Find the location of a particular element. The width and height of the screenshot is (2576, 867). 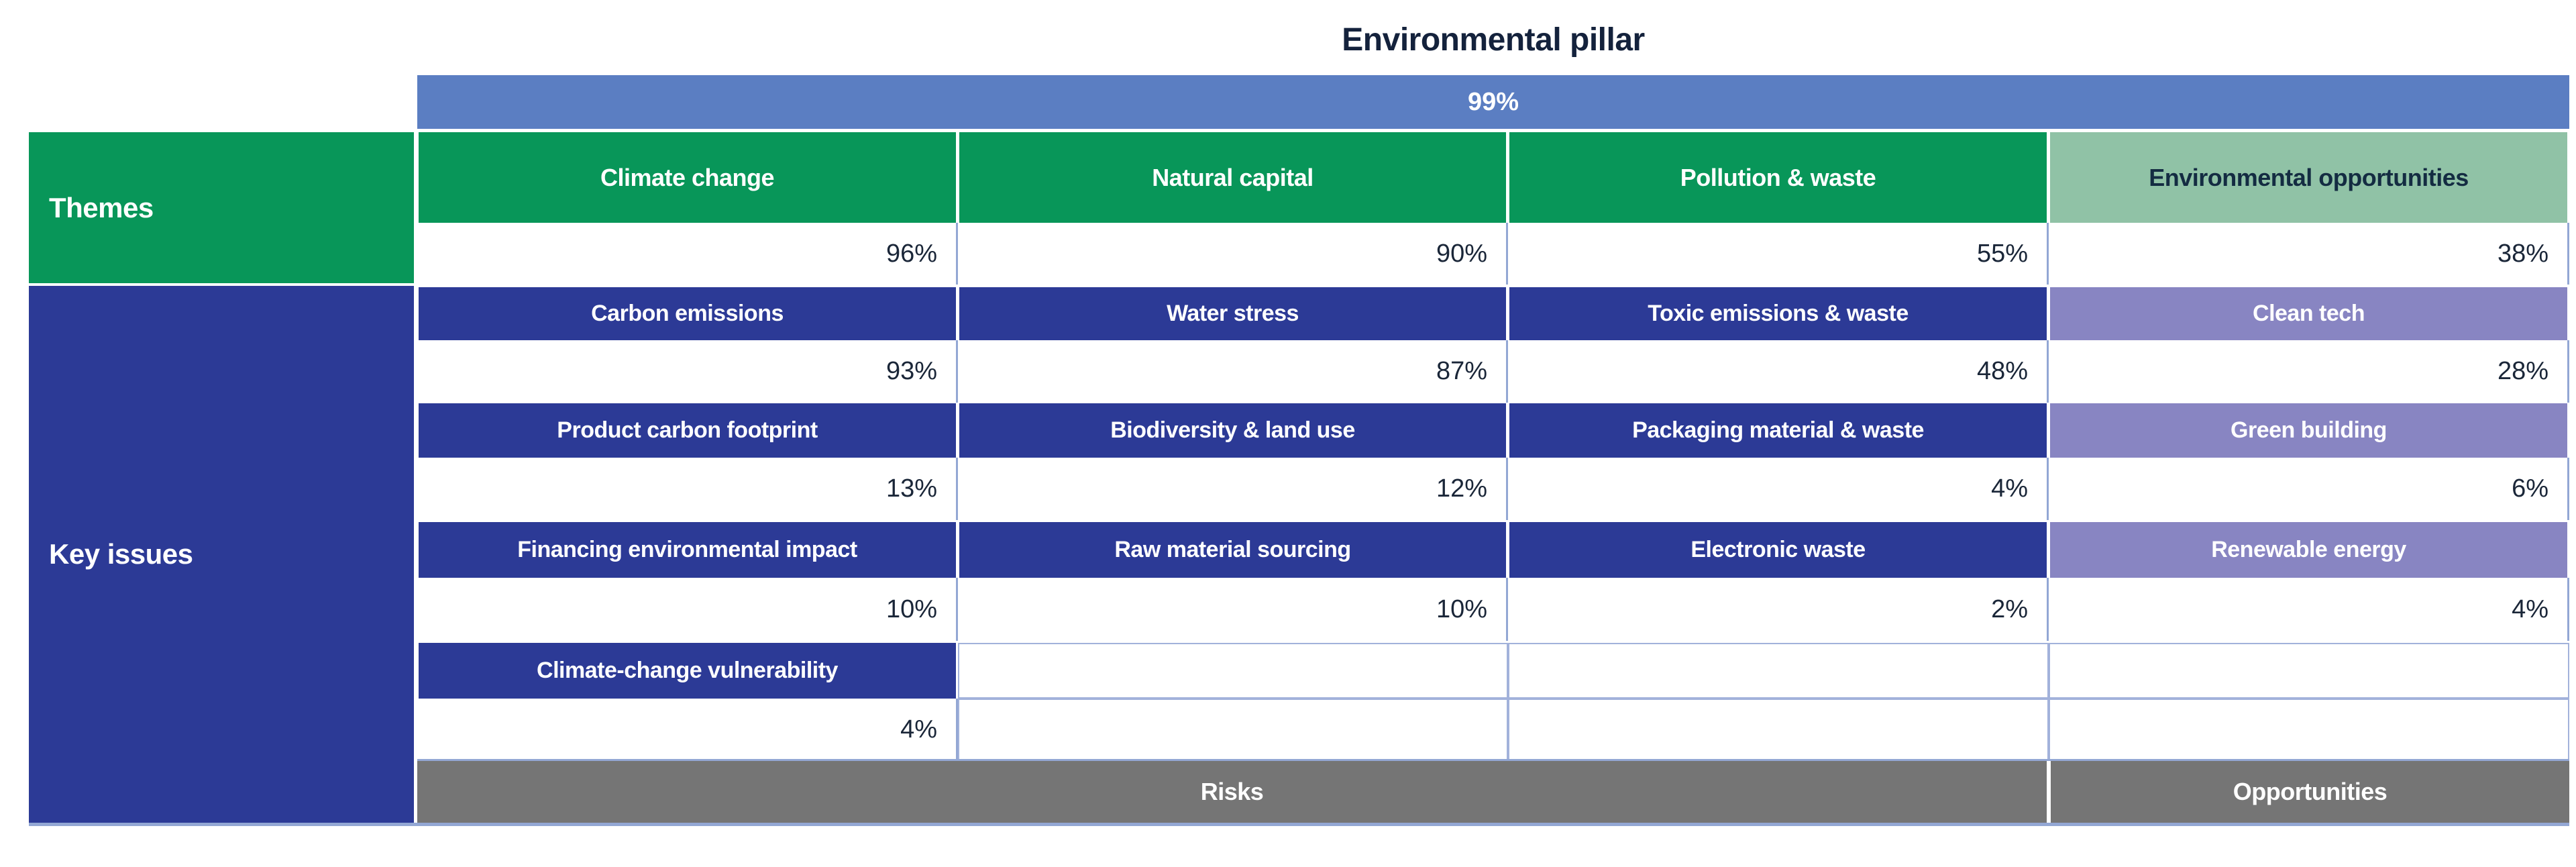

figure-title: Environmental pillar is located at coordinates (1493, 39).